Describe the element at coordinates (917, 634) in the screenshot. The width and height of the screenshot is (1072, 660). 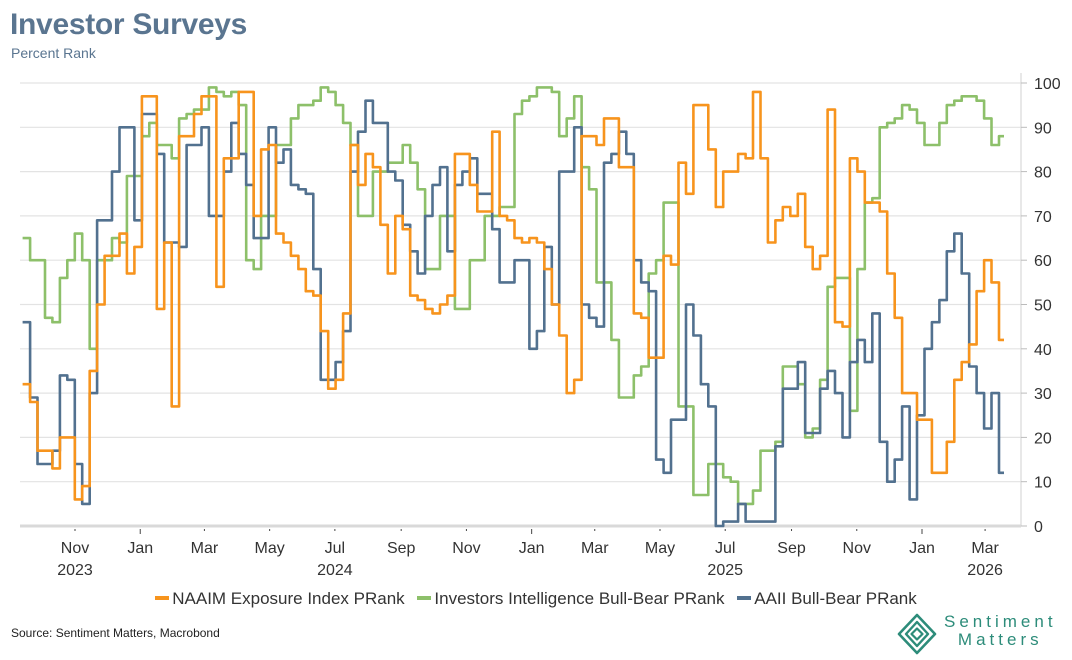
I see `diamond-logo-icon` at that location.